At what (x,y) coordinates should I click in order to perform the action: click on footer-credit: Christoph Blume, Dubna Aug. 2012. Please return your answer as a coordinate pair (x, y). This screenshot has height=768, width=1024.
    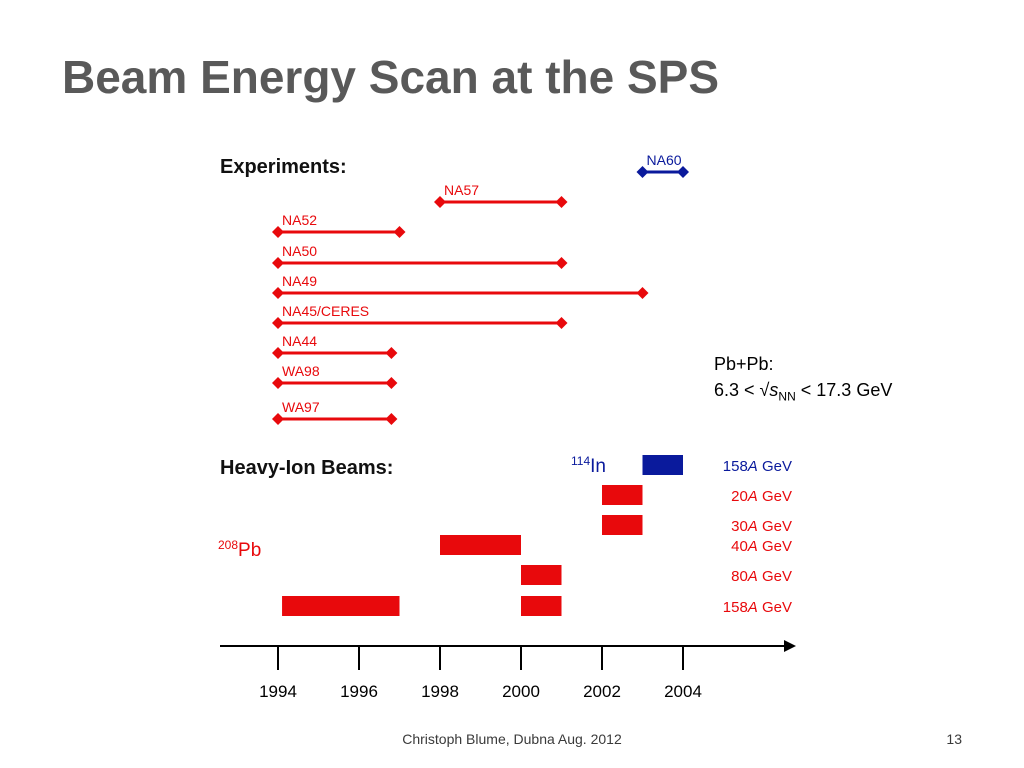
    Looking at the image, I should click on (512, 739).